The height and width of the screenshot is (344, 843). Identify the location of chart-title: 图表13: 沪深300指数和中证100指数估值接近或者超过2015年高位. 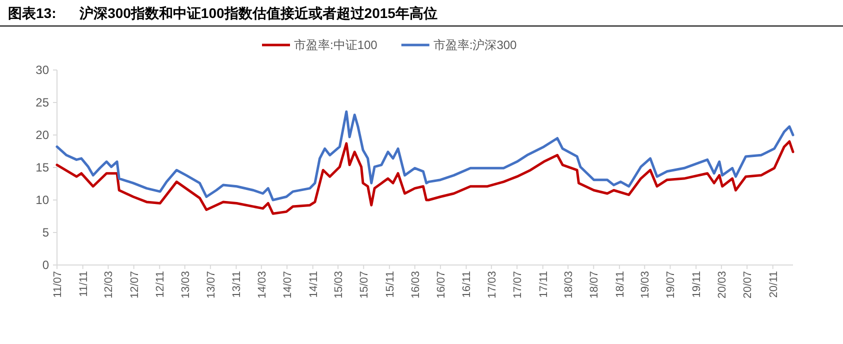
(223, 13).